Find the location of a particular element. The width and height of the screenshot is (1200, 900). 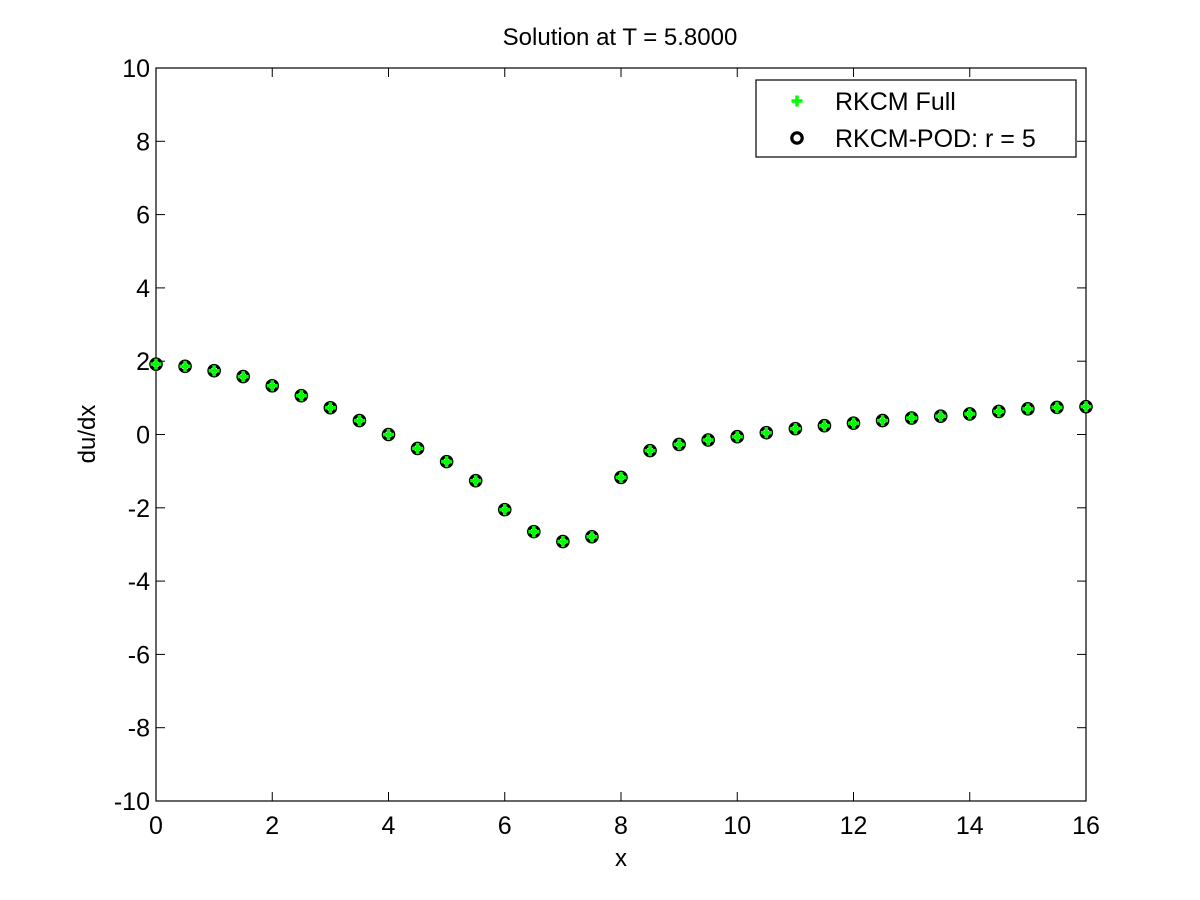

x-tick-label: 2 is located at coordinates (272, 826).